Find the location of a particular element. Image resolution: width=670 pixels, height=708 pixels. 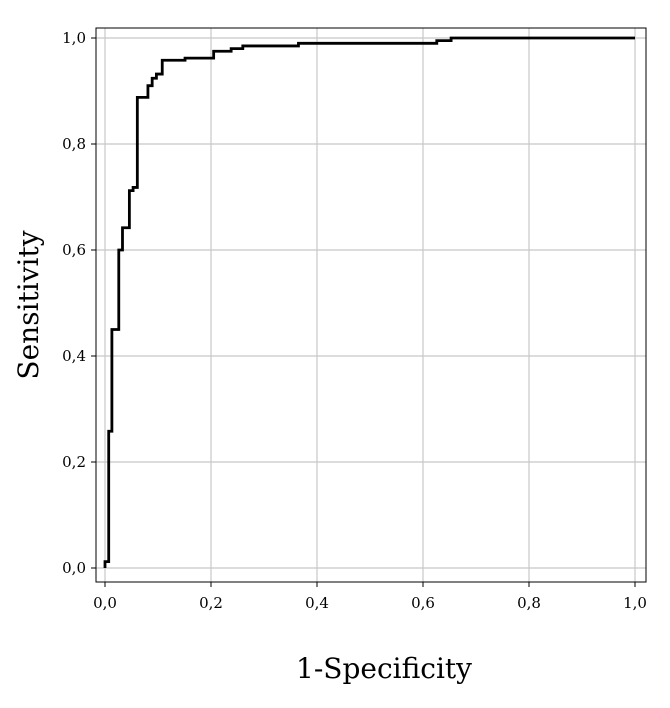

y-tick-label: 0,0 is located at coordinates (74, 568).